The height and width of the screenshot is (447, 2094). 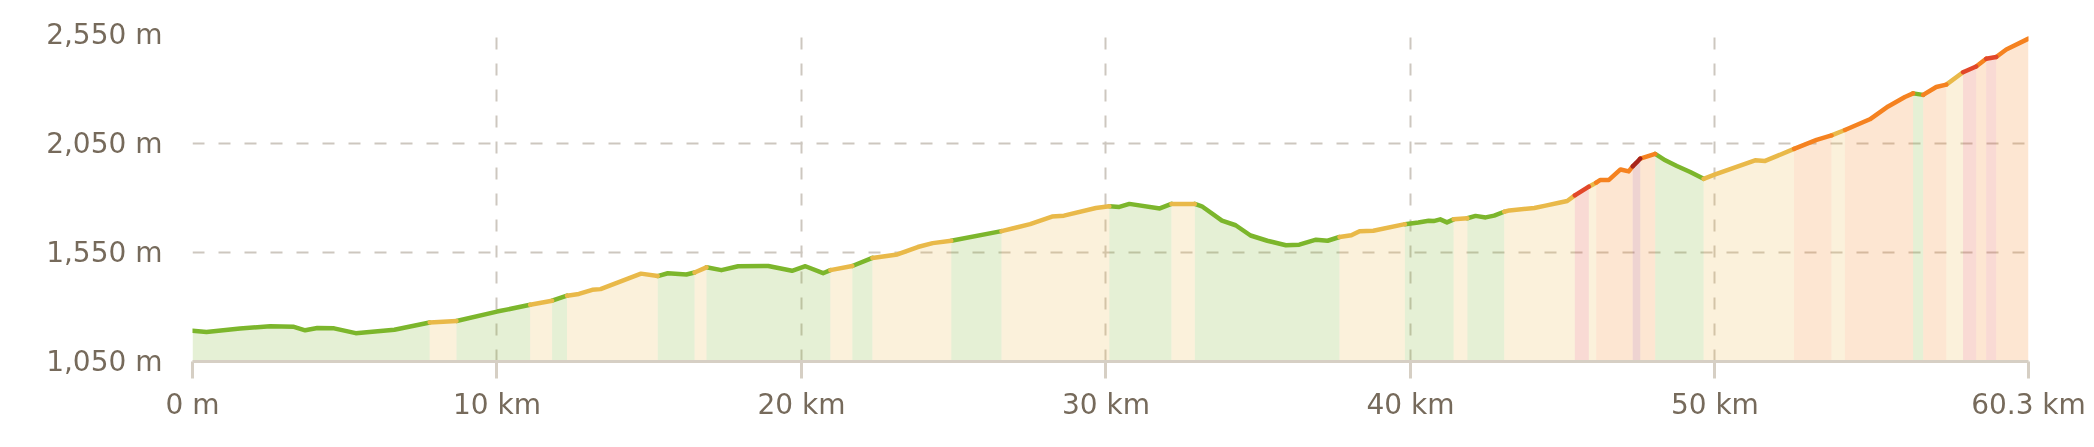 What do you see at coordinates (1714, 404) in the screenshot?
I see `x-tick-label: 50 km` at bounding box center [1714, 404].